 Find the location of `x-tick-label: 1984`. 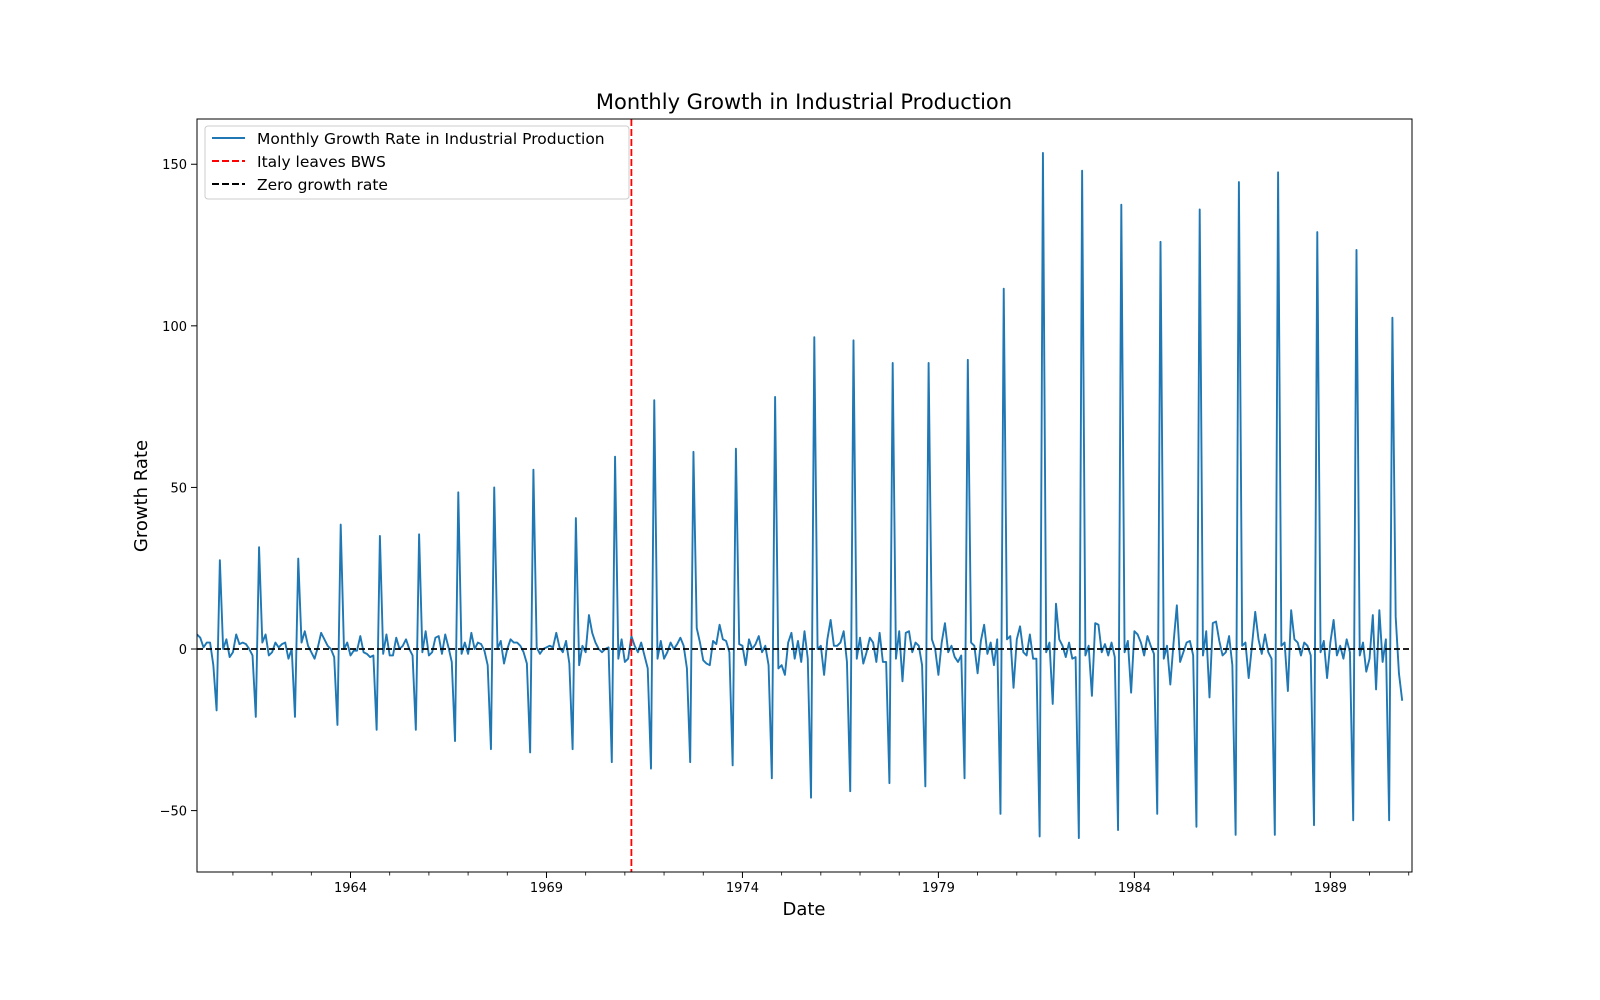

x-tick-label: 1984 is located at coordinates (1134, 888).